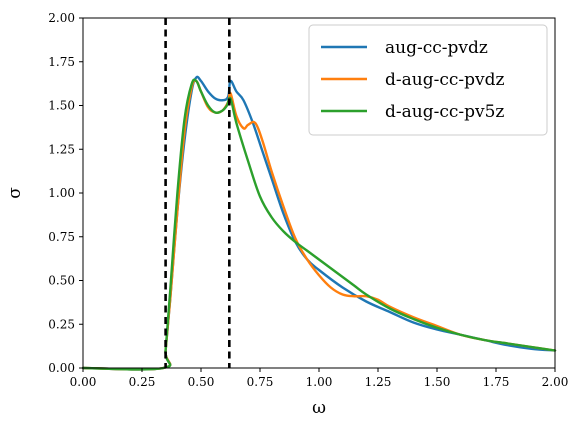 The height and width of the screenshot is (421, 572). What do you see at coordinates (319, 382) in the screenshot?
I see `x-tick-label: 1.00` at bounding box center [319, 382].